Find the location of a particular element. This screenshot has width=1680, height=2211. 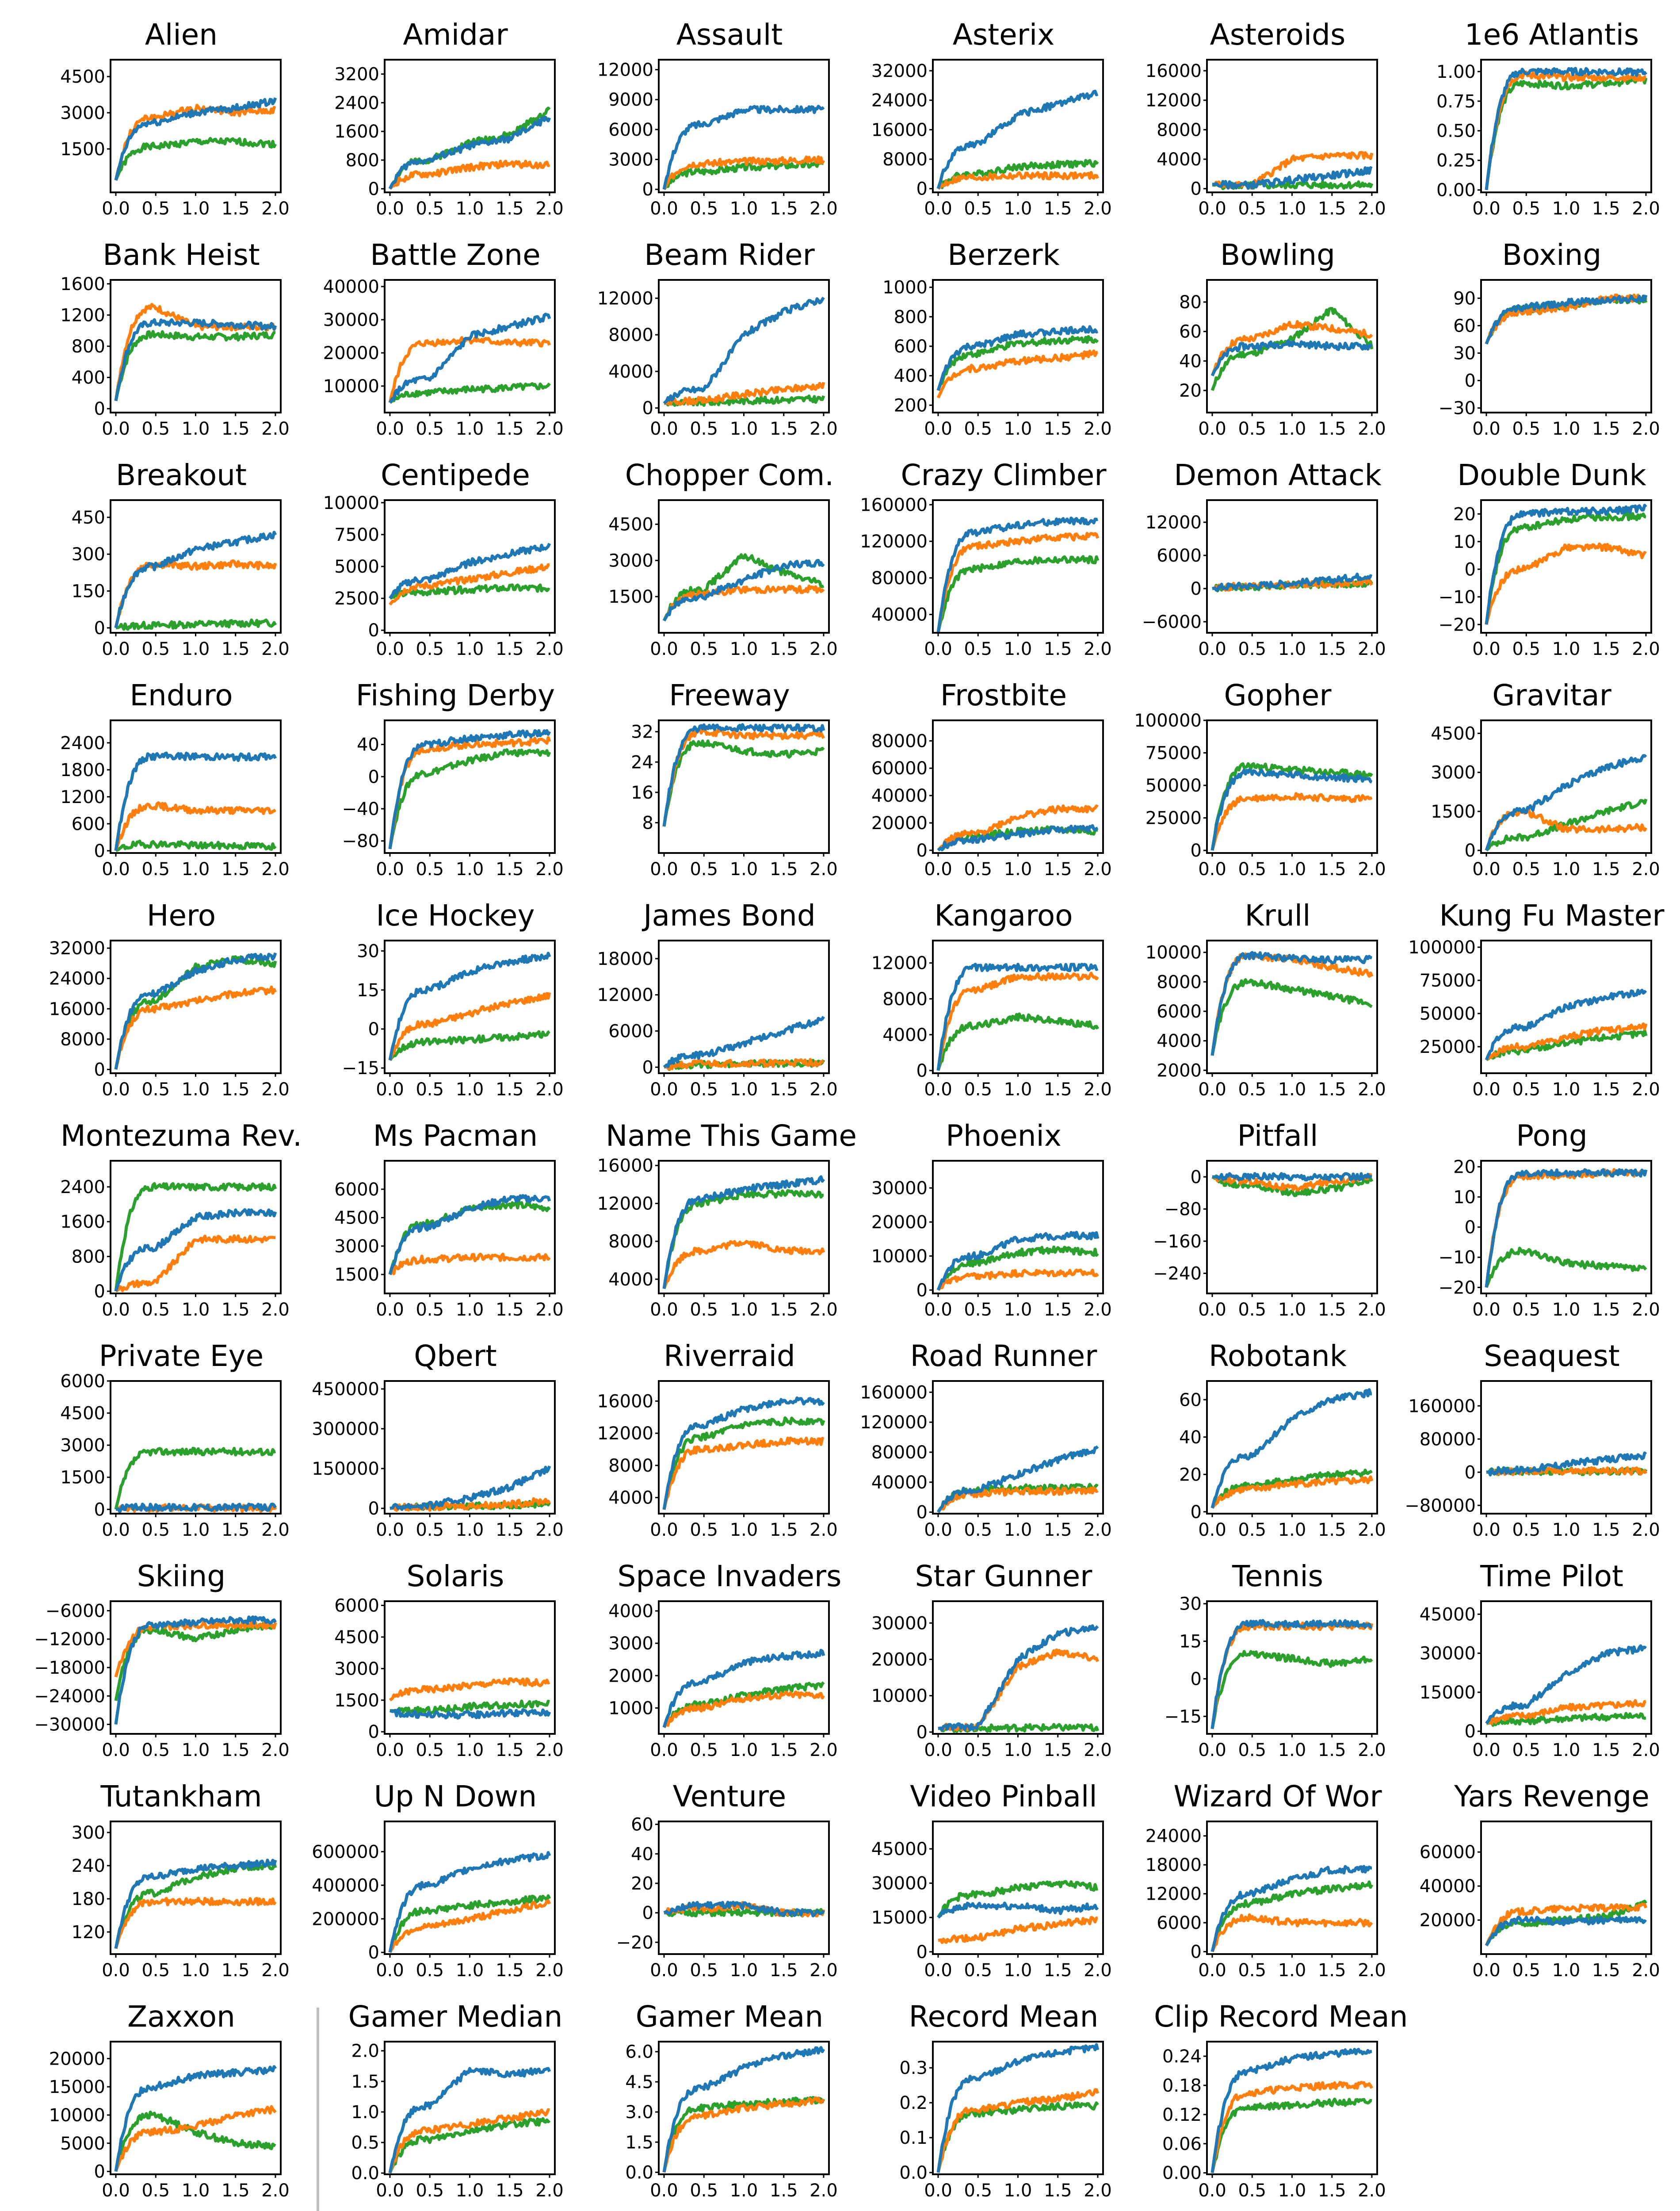

chart-title: Qbert is located at coordinates (455, 1356).